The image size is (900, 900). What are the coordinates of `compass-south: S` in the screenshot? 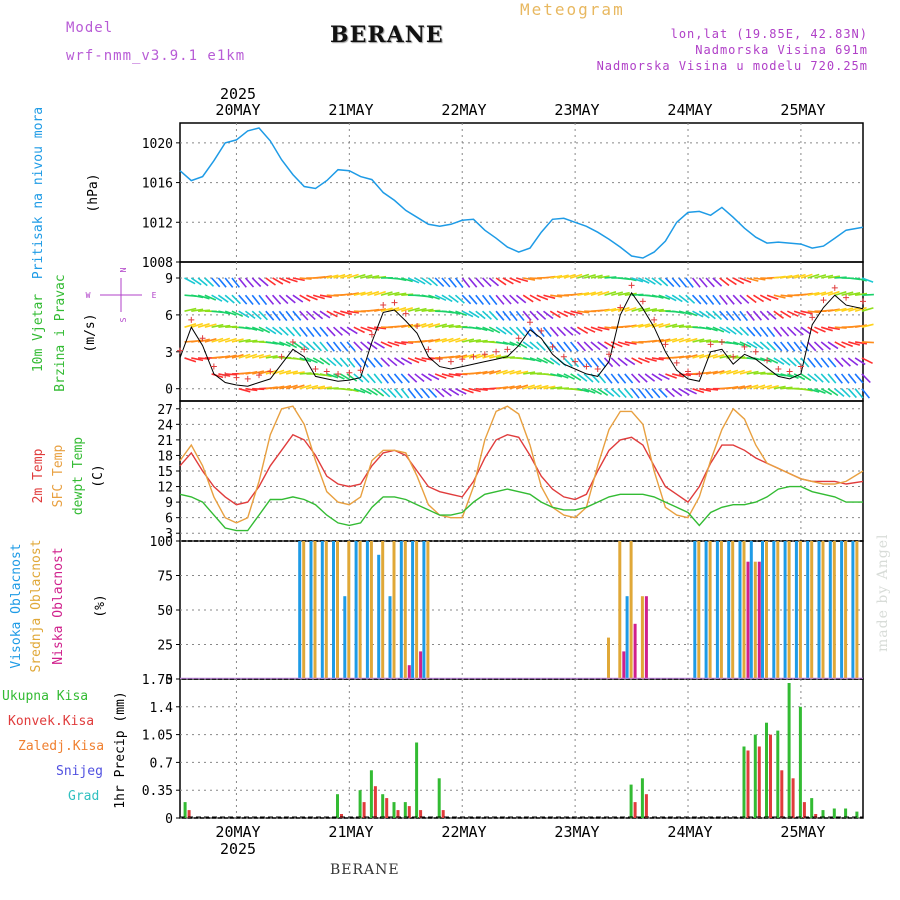 It's located at (123, 319).